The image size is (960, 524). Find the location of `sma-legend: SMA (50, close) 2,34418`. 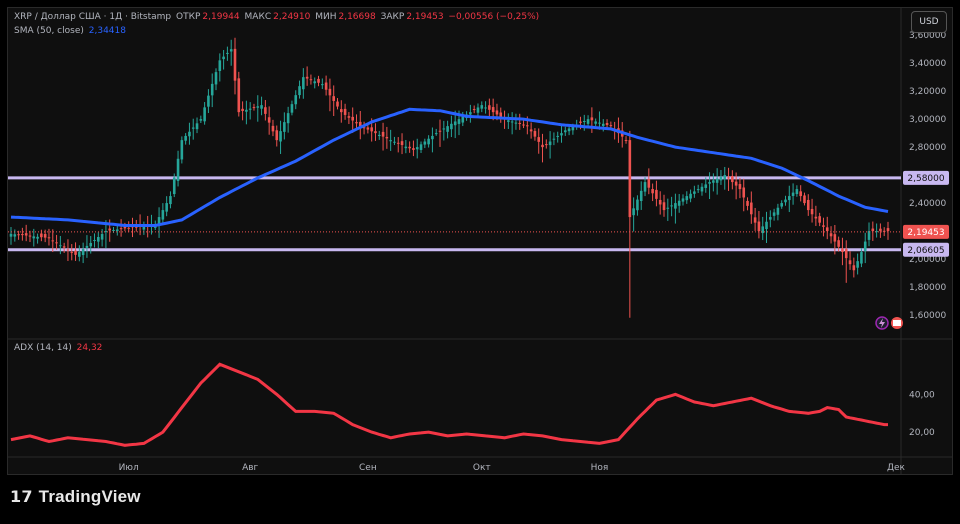

sma-legend: SMA (50, close) 2,34418 is located at coordinates (71, 31).